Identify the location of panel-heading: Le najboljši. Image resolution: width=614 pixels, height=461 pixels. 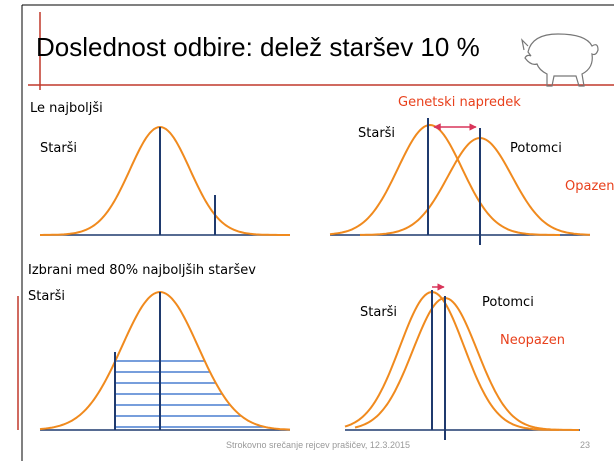
(66, 108).